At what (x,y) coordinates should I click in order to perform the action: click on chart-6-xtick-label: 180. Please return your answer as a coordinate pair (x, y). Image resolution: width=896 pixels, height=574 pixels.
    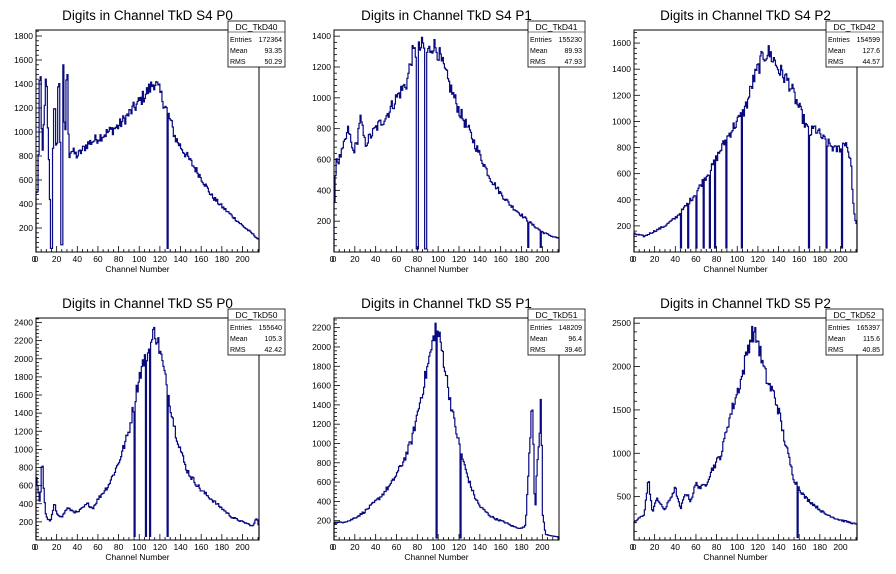
    Looking at the image, I should click on (820, 547).